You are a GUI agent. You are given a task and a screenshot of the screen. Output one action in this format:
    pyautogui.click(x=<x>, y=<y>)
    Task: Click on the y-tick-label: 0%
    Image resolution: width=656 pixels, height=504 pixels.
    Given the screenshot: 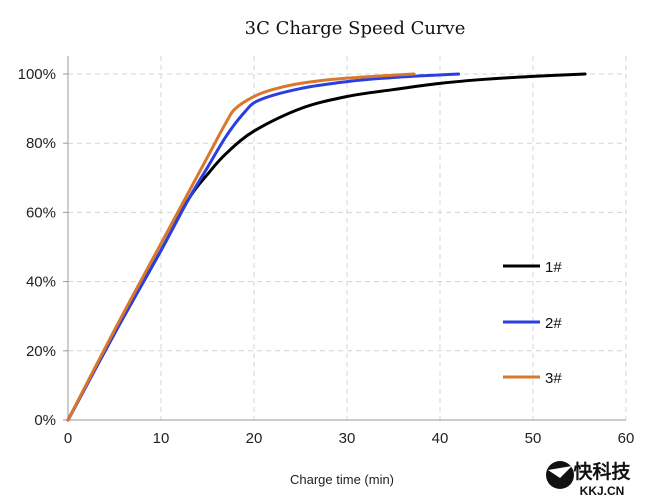 What is the action you would take?
    pyautogui.click(x=45, y=420)
    